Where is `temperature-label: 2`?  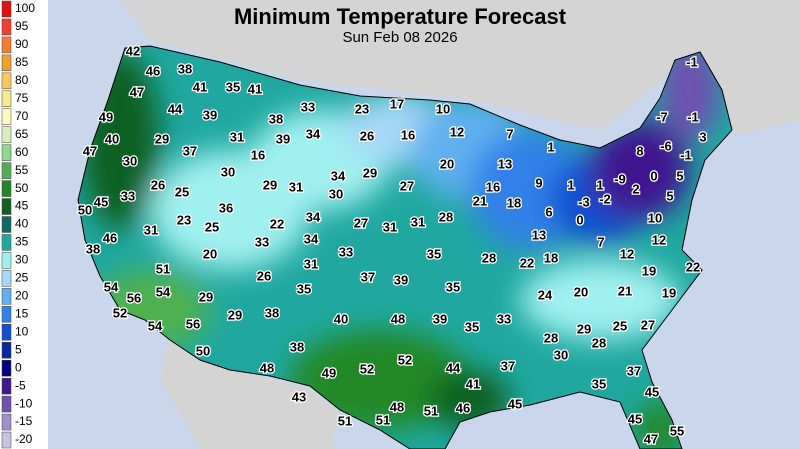 temperature-label: 2 is located at coordinates (635, 188).